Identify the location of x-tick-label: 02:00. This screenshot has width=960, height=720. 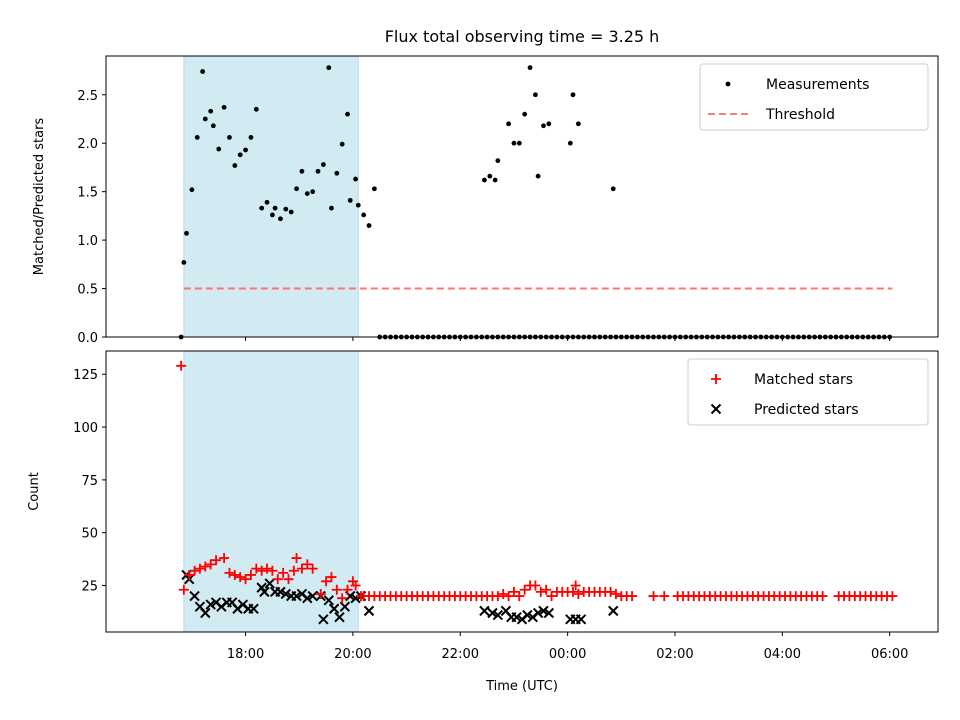
(674, 654).